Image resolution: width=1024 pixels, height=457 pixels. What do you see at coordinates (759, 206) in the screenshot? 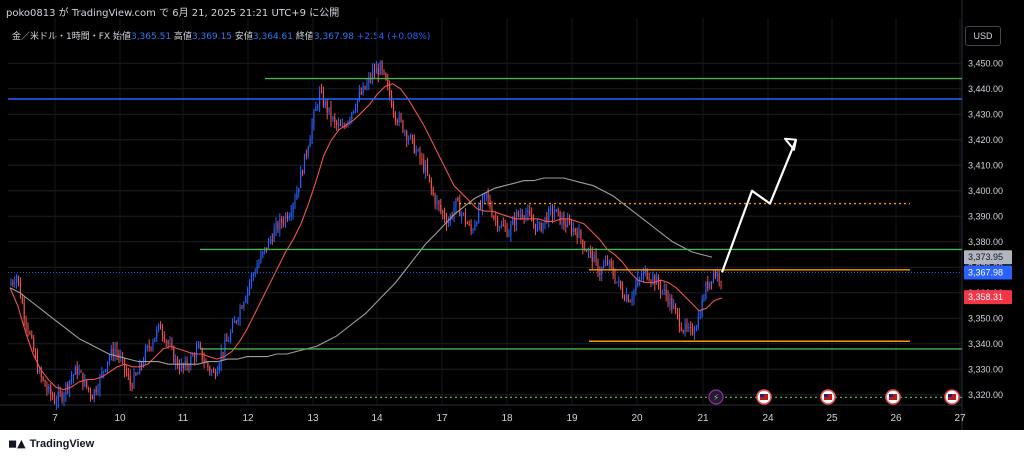
I see `projection-arrow` at bounding box center [759, 206].